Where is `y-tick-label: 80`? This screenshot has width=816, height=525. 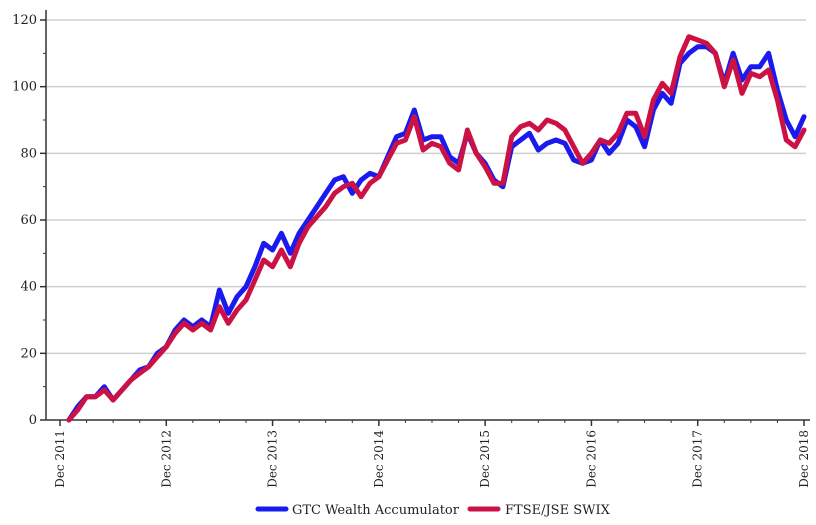 y-tick-label: 80 is located at coordinates (28, 153).